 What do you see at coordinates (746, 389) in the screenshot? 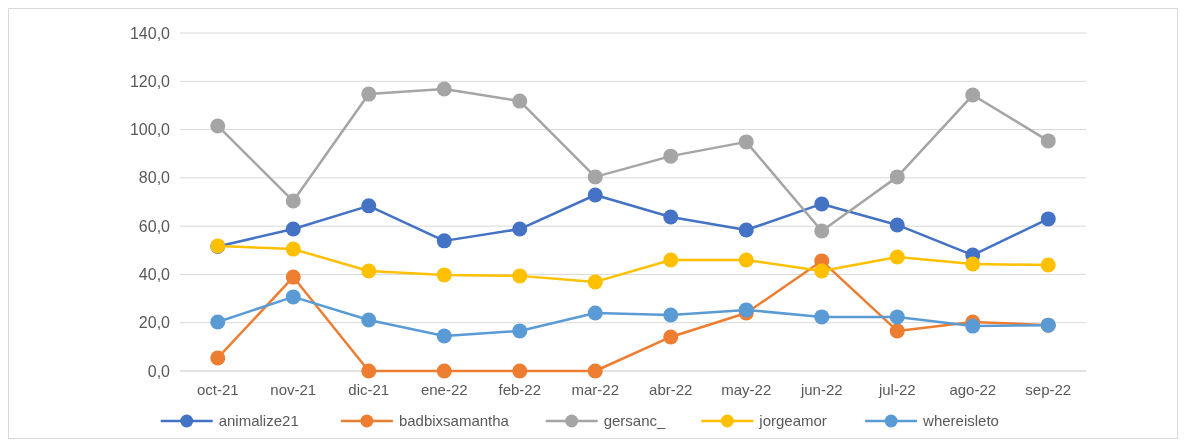
I see `x-tick-label: may-22` at bounding box center [746, 389].